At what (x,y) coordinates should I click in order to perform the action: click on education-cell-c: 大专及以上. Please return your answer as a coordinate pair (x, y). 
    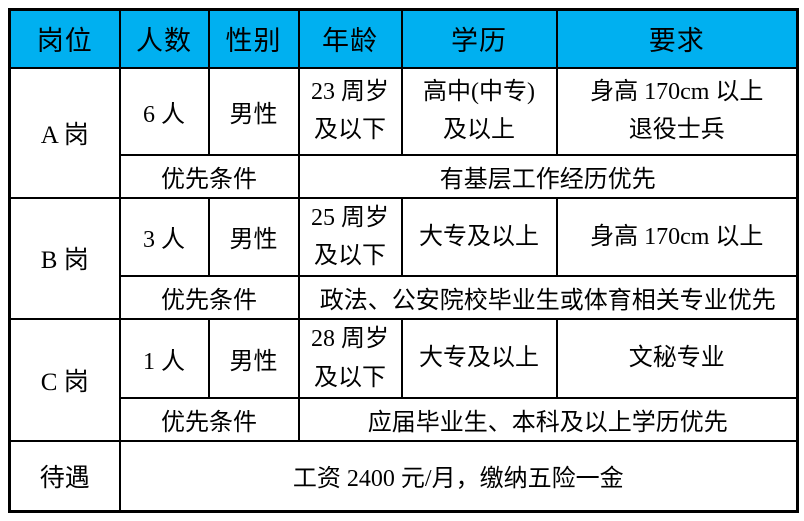
    Looking at the image, I should click on (479, 359).